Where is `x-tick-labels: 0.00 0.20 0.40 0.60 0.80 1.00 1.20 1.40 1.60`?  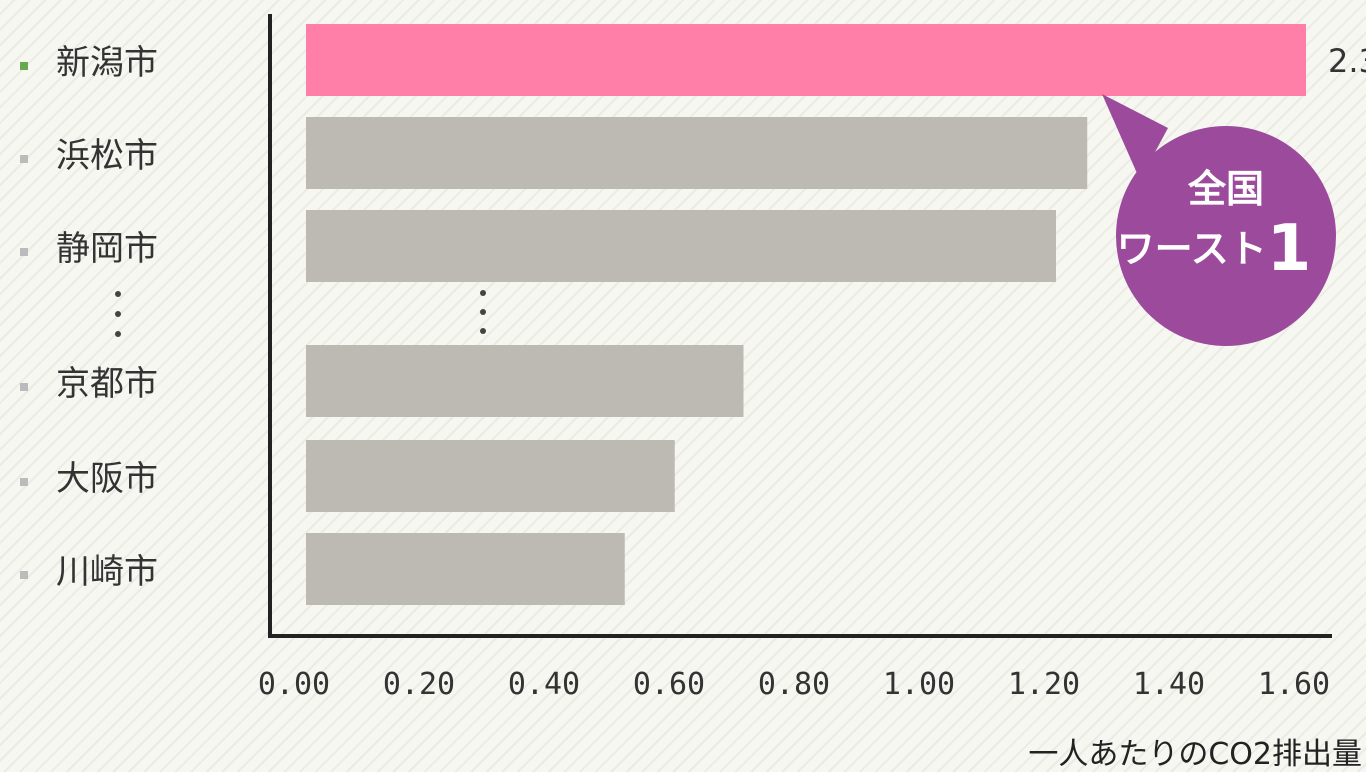 x-tick-labels: 0.00 0.20 0.40 0.60 0.80 1.00 1.20 1.40 1.60 is located at coordinates (794, 684).